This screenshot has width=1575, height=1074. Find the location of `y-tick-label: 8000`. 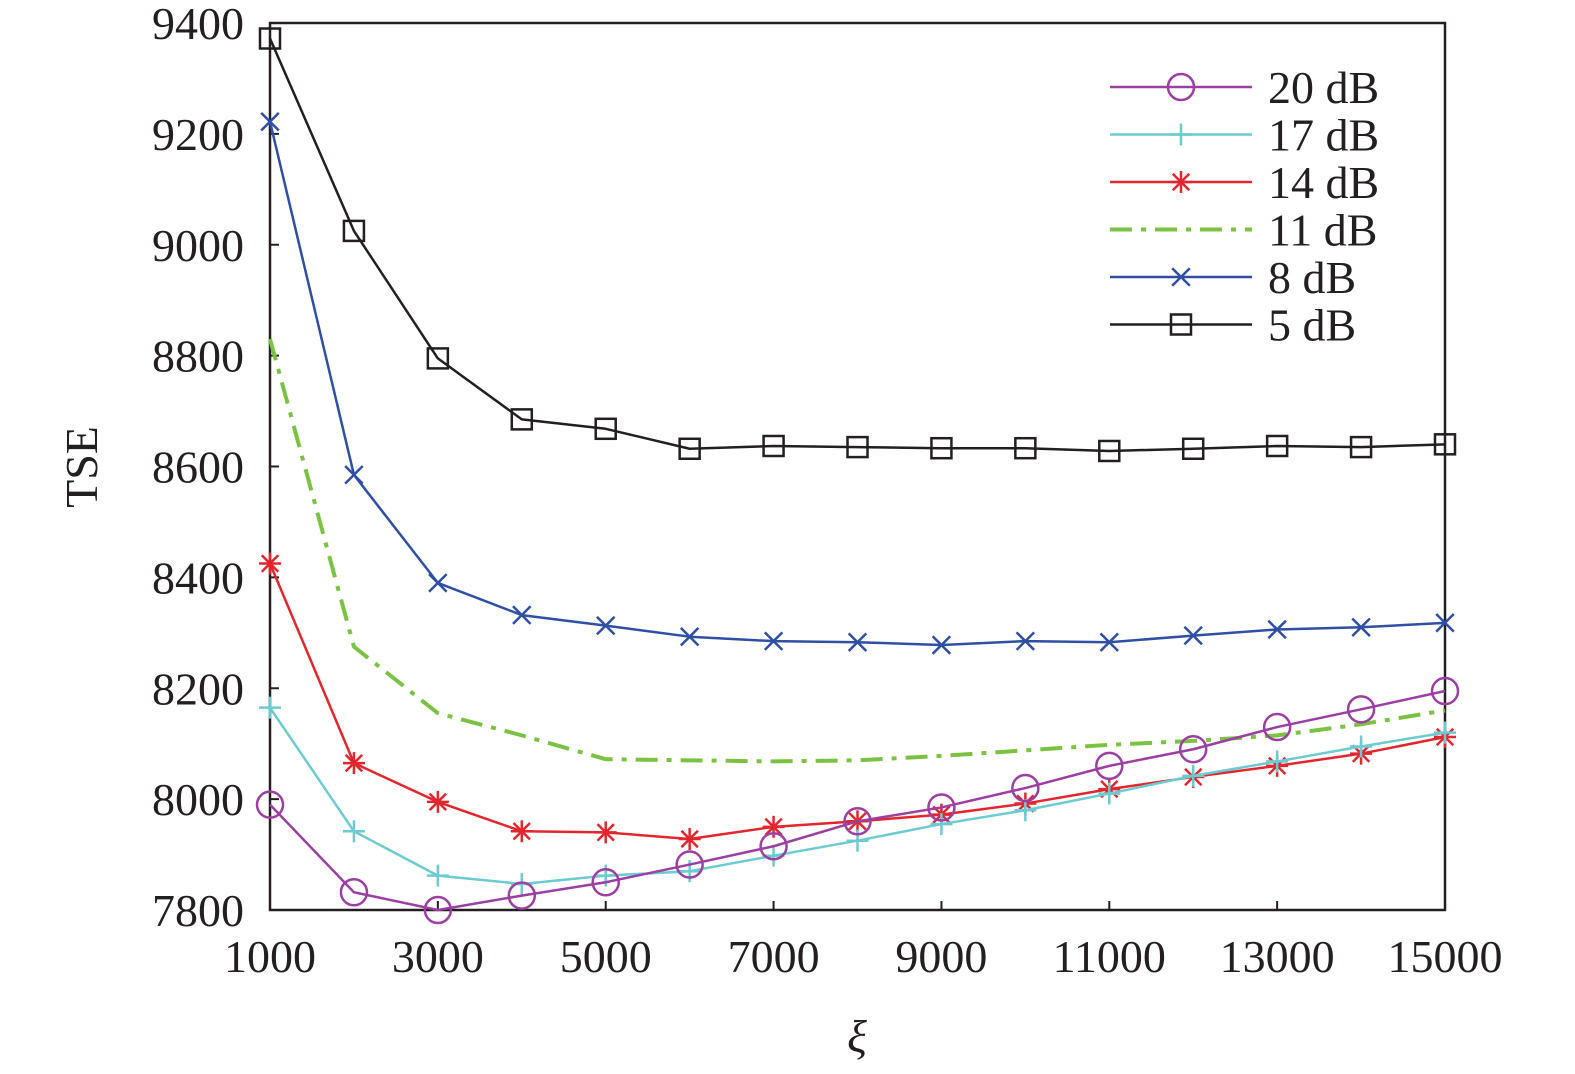

y-tick-label: 8000 is located at coordinates (198, 799).